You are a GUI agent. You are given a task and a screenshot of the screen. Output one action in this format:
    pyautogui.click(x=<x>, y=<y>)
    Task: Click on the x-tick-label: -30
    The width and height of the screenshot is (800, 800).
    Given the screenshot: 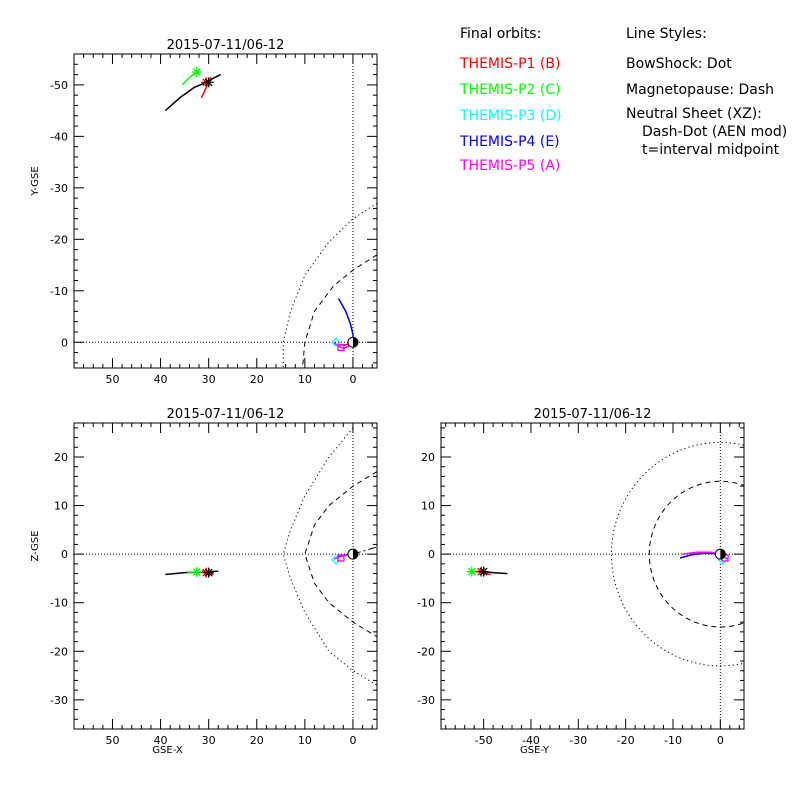 What is the action you would take?
    pyautogui.click(x=578, y=740)
    